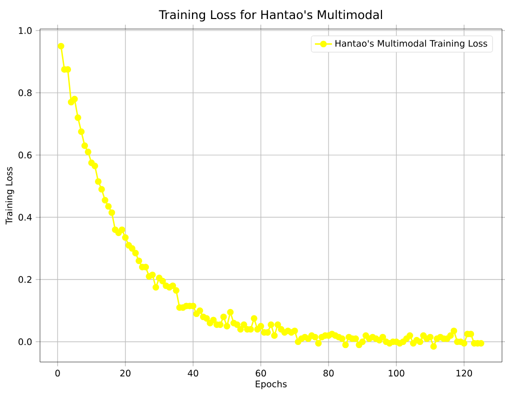  Describe the element at coordinates (25, 342) in the screenshot. I see `y-tick-label: 0.0` at that location.